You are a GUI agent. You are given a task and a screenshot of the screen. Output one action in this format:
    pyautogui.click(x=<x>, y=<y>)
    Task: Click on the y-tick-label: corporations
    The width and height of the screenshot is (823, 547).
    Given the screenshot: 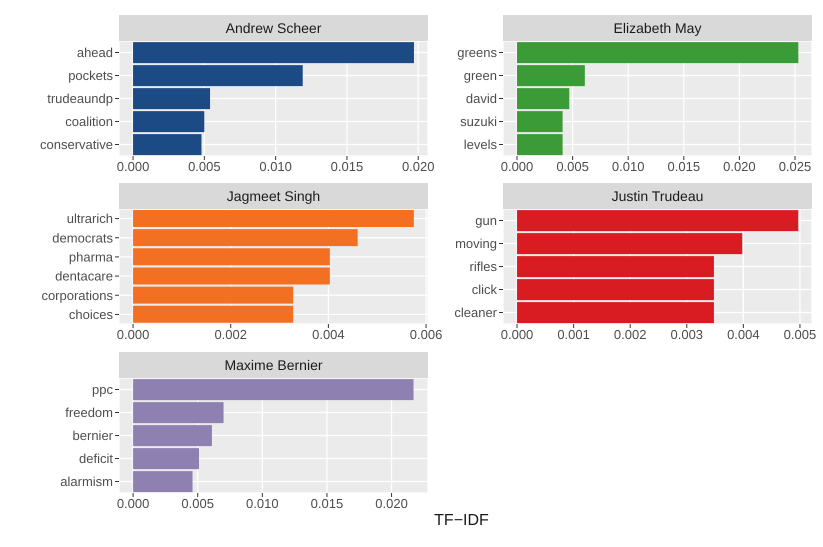 What is the action you would take?
    pyautogui.click(x=77, y=295)
    